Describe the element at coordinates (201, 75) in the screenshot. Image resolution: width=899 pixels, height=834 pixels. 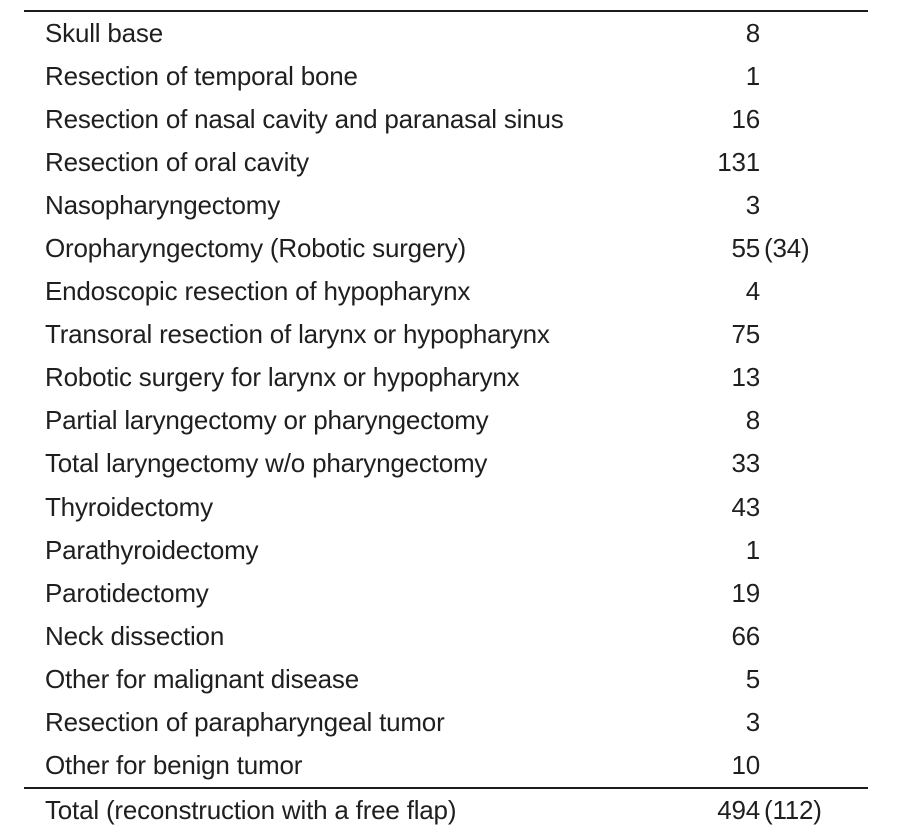
I see `procedure-label: Resection of temporal bone` at that location.